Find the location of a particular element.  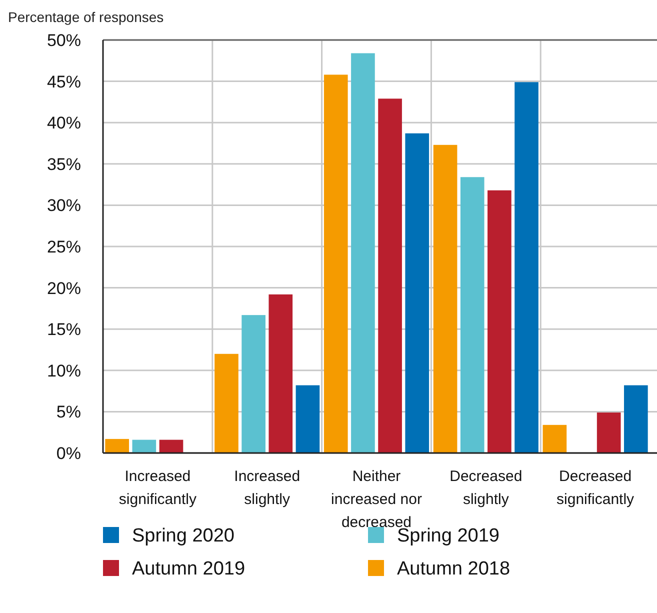

y-tick-label: 30% is located at coordinates (63, 206).